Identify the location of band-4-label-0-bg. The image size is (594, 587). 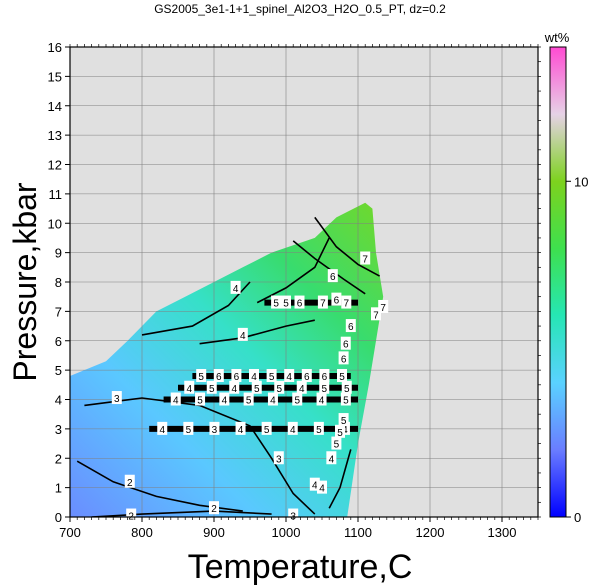
(162, 428).